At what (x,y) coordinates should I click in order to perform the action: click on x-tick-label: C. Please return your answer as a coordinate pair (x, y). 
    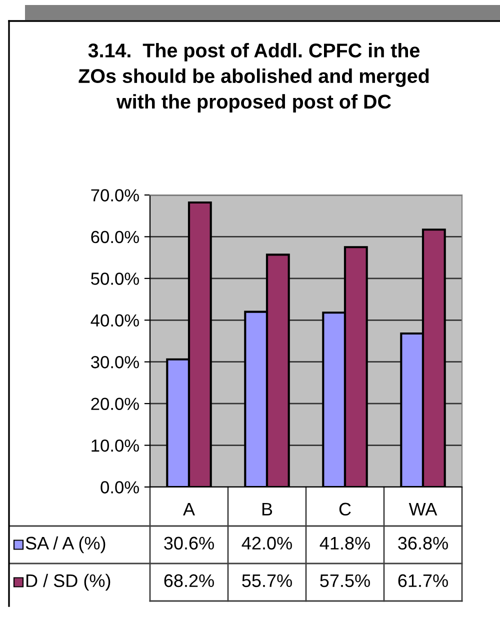
    Looking at the image, I should click on (345, 509).